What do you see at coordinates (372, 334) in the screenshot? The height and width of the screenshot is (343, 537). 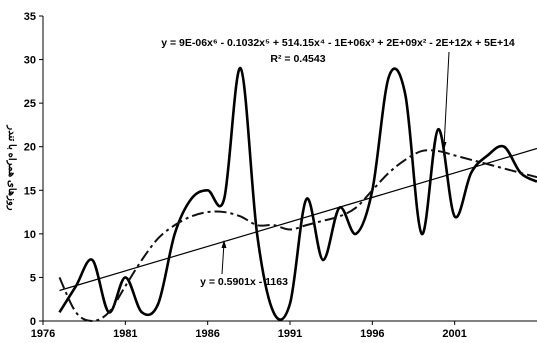 I see `x-tick-label: 1996` at bounding box center [372, 334].